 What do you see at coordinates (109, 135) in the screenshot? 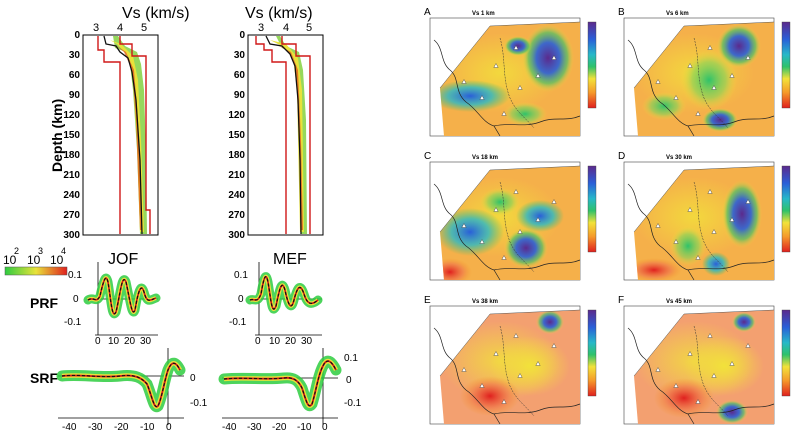
I see `lower-bound-line` at bounding box center [109, 135].